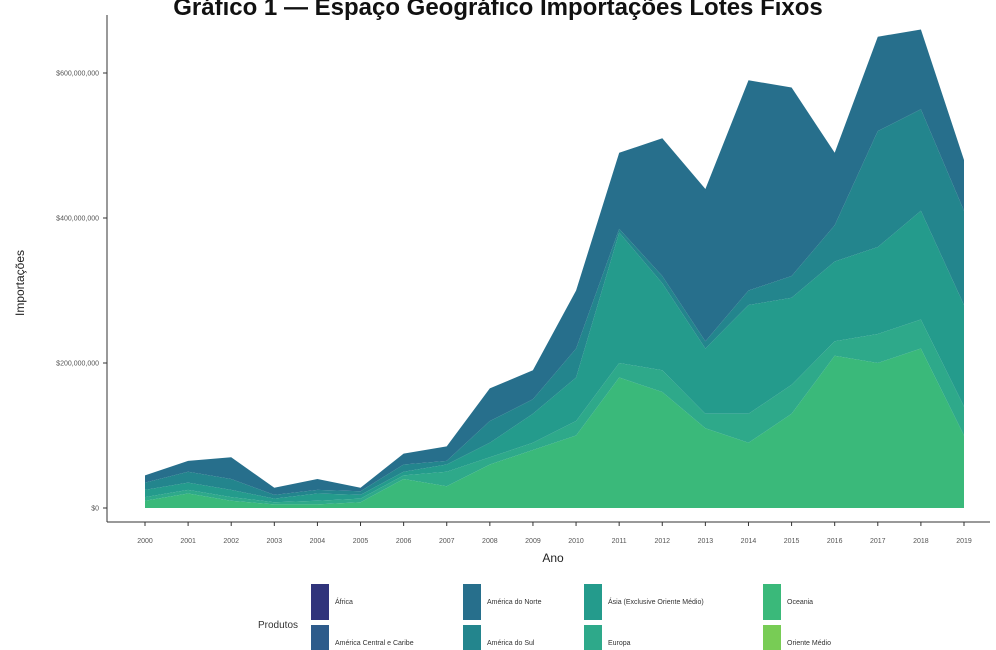 The image size is (996, 650). Describe the element at coordinates (404, 541) in the screenshot. I see `x-tick-label: 2006` at that location.